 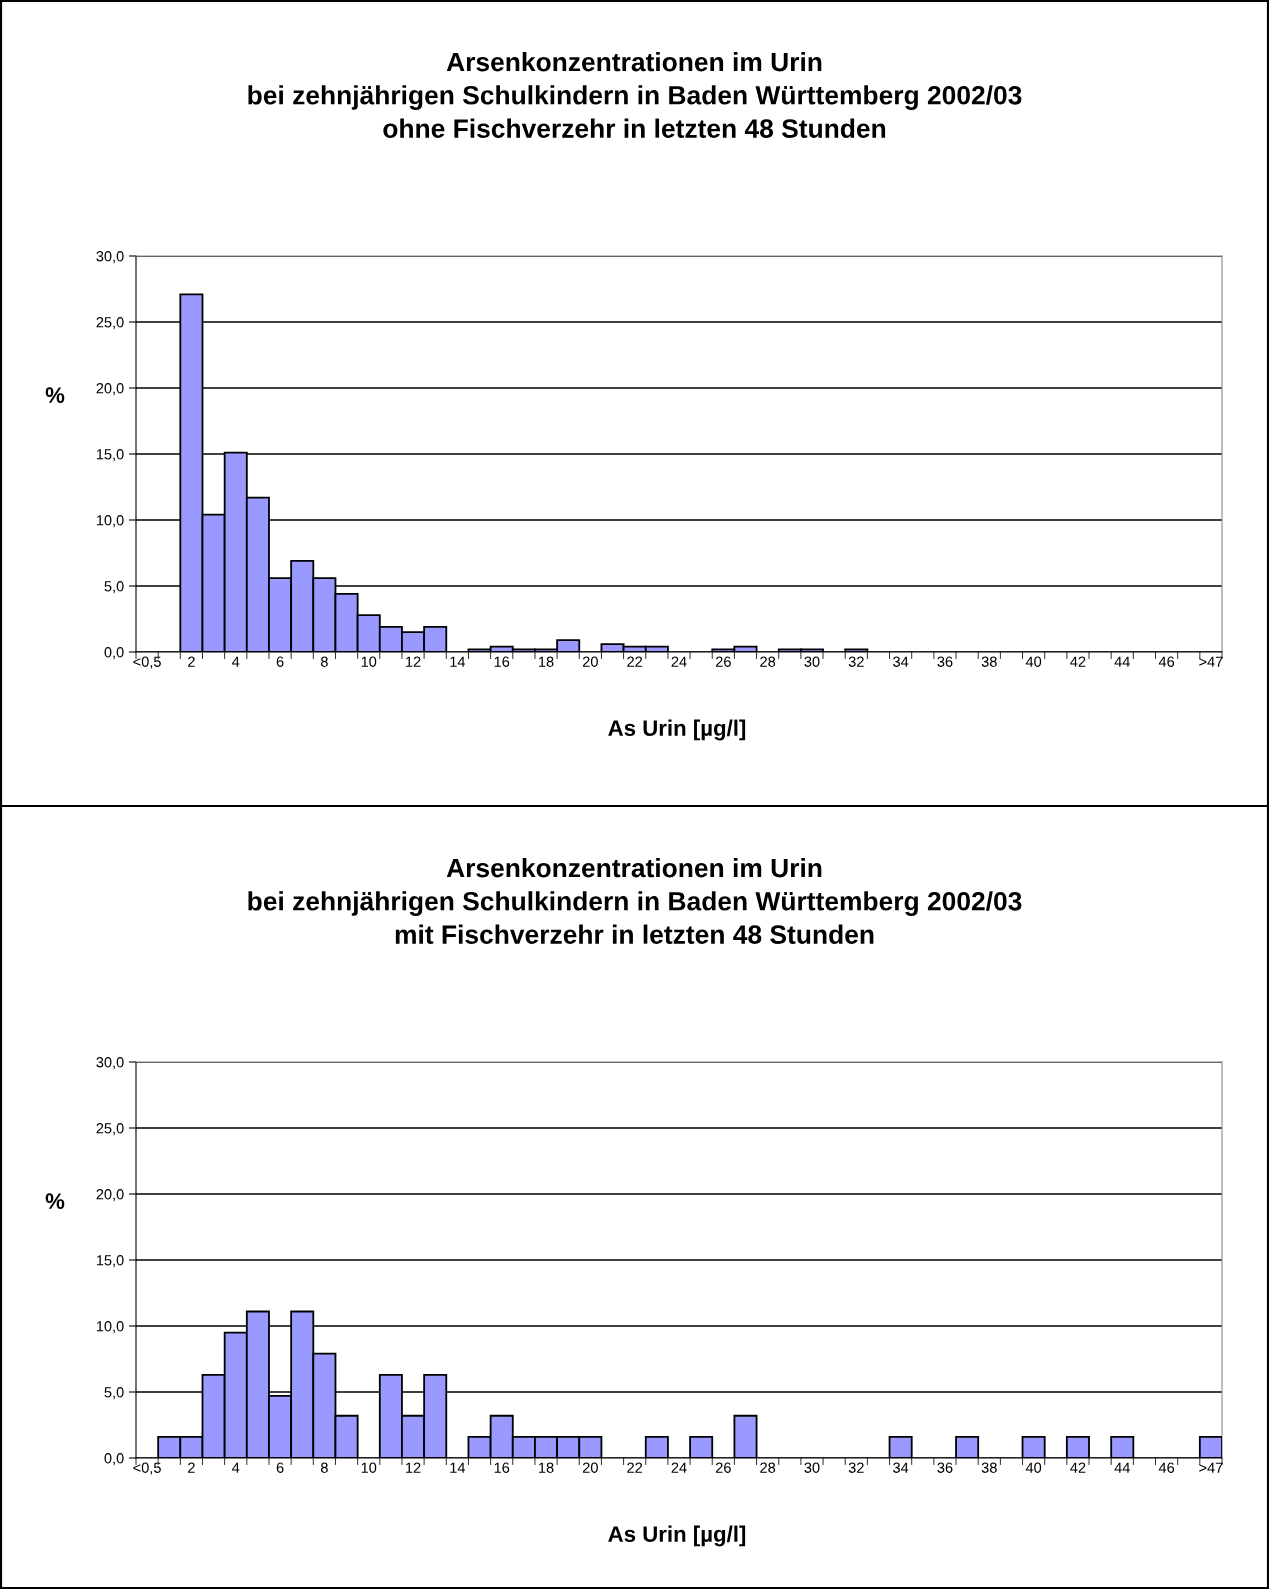 I want to click on chart-title: Arsenkonzentrationen im Urin bei zehnjährigen Schulkindern in Baden Württemberg 2002/03 ohne Fischverzehr in letzten 48 Stunden, so click(x=635, y=95).